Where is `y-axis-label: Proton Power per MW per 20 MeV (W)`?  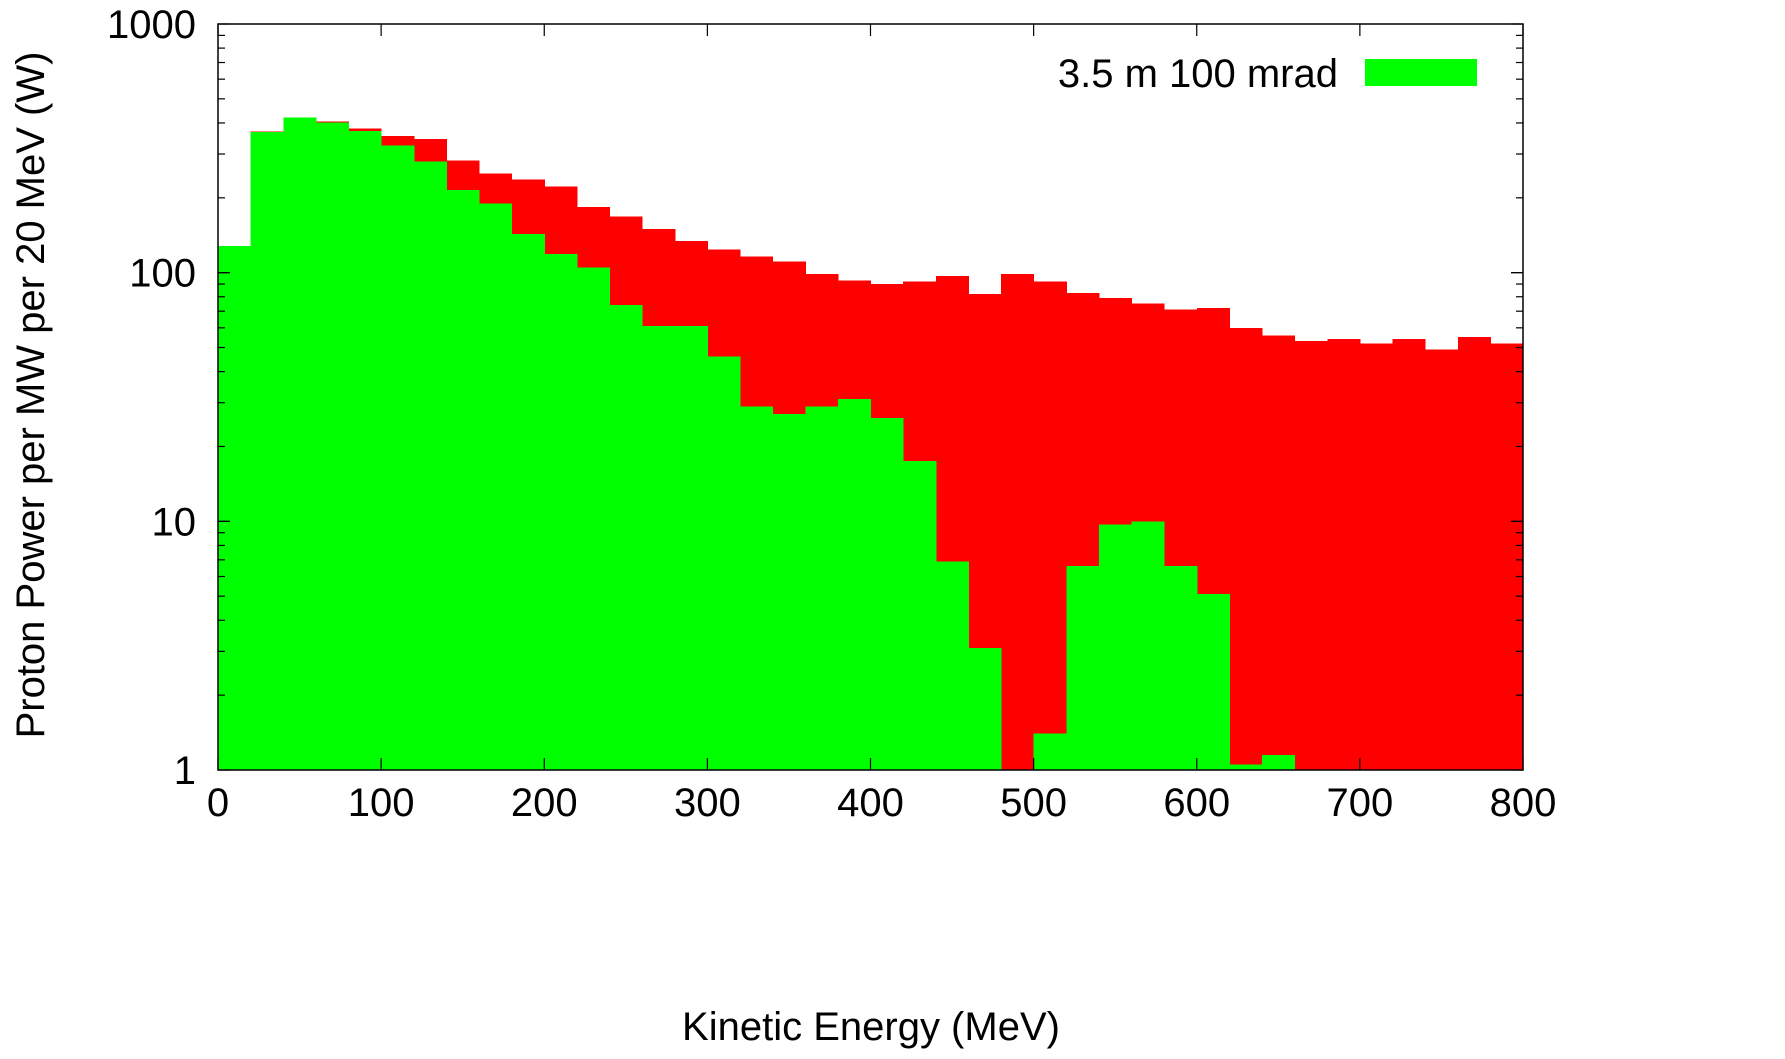 y-axis-label: Proton Power per MW per 20 MeV (W) is located at coordinates (31, 395).